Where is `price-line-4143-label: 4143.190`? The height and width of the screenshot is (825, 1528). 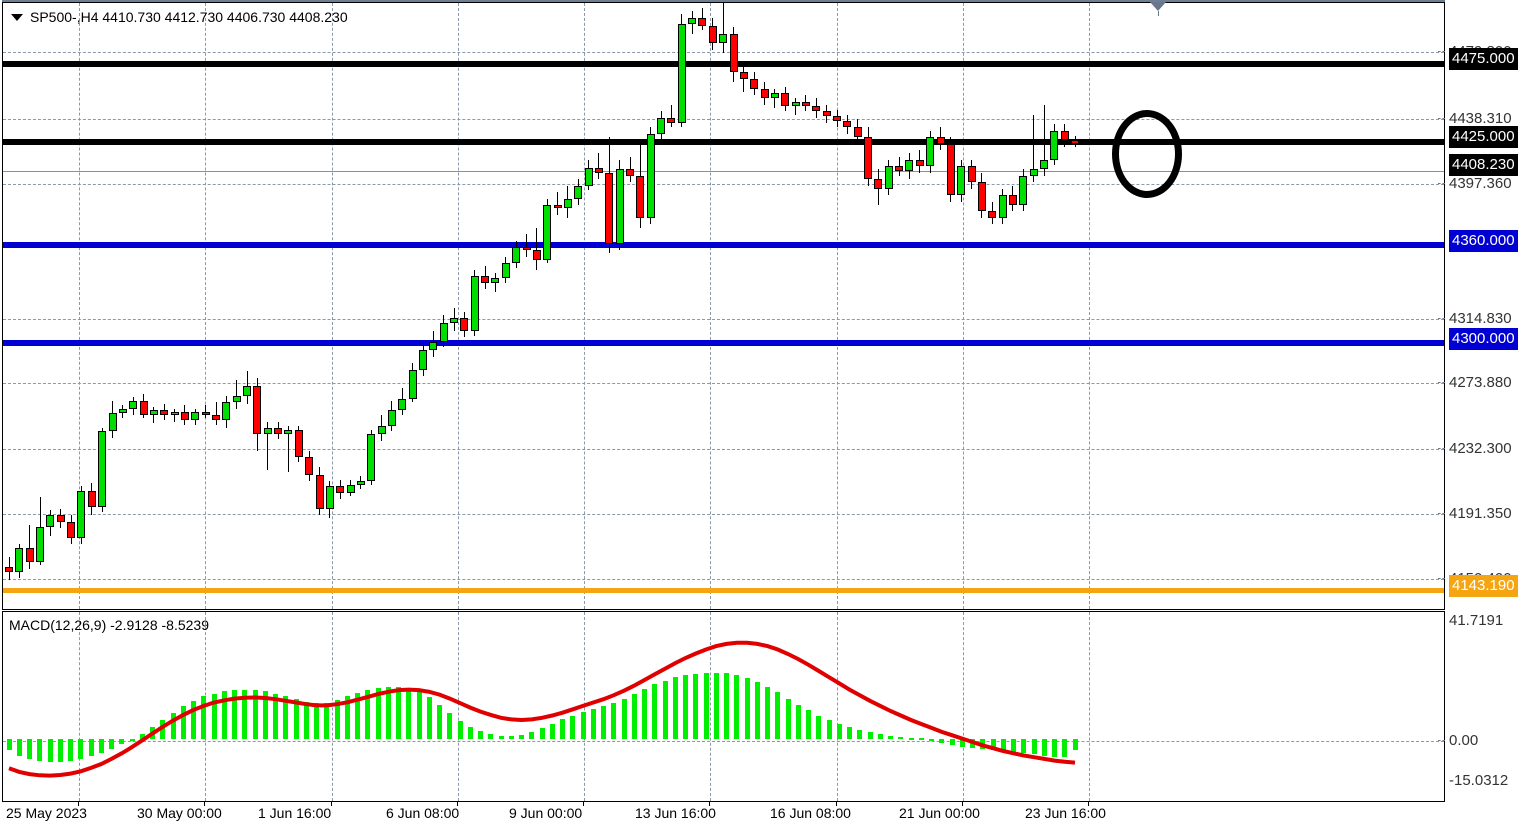
price-line-4143-label: 4143.190 is located at coordinates (1483, 586).